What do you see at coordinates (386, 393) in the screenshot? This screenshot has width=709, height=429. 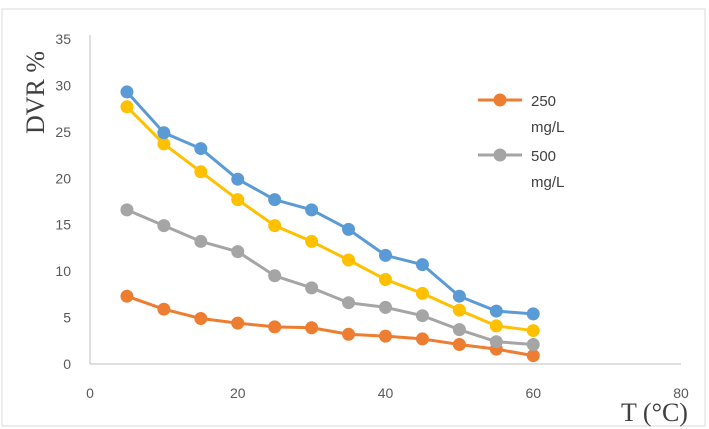 I see `x-tick-label: 40` at bounding box center [386, 393].